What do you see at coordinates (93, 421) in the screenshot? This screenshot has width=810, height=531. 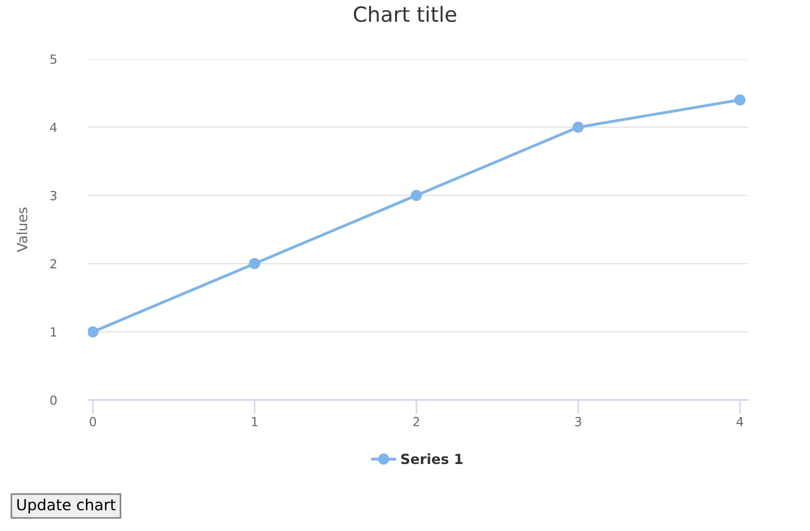 I see `x-tick-label: 0` at bounding box center [93, 421].